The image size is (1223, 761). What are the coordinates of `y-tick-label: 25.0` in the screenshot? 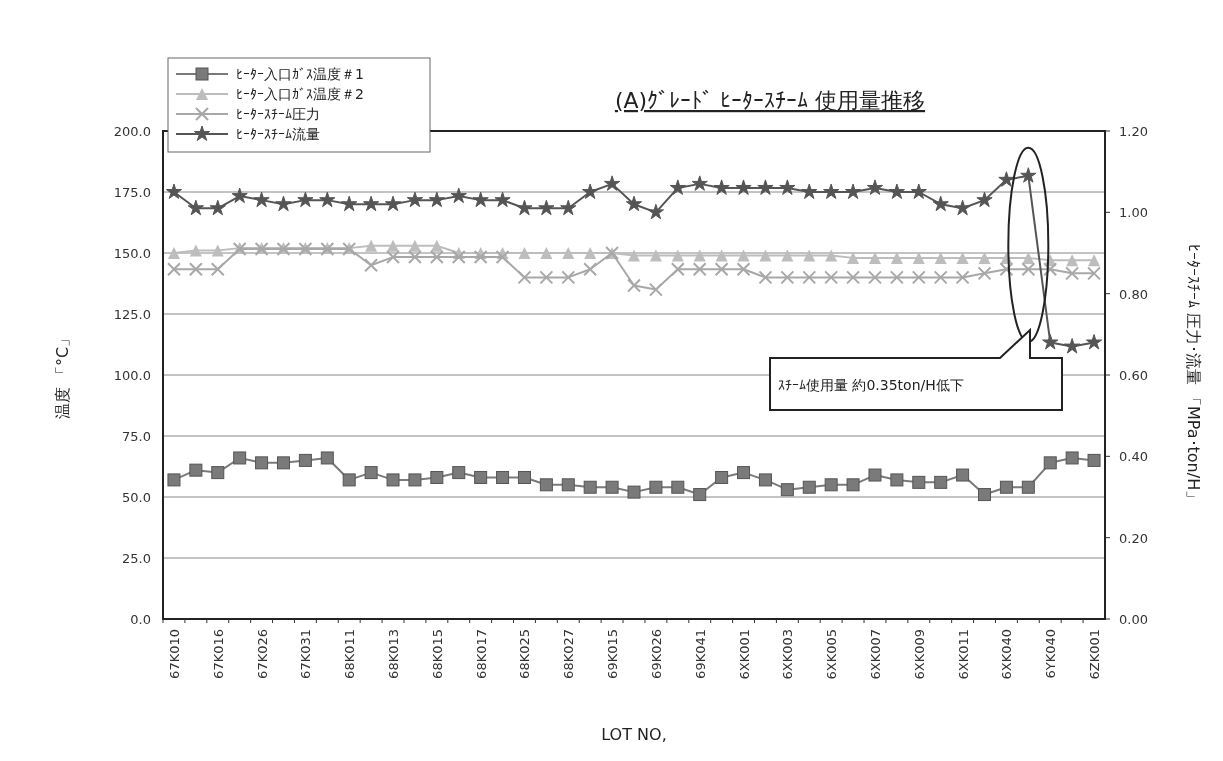 It's located at (136, 558).